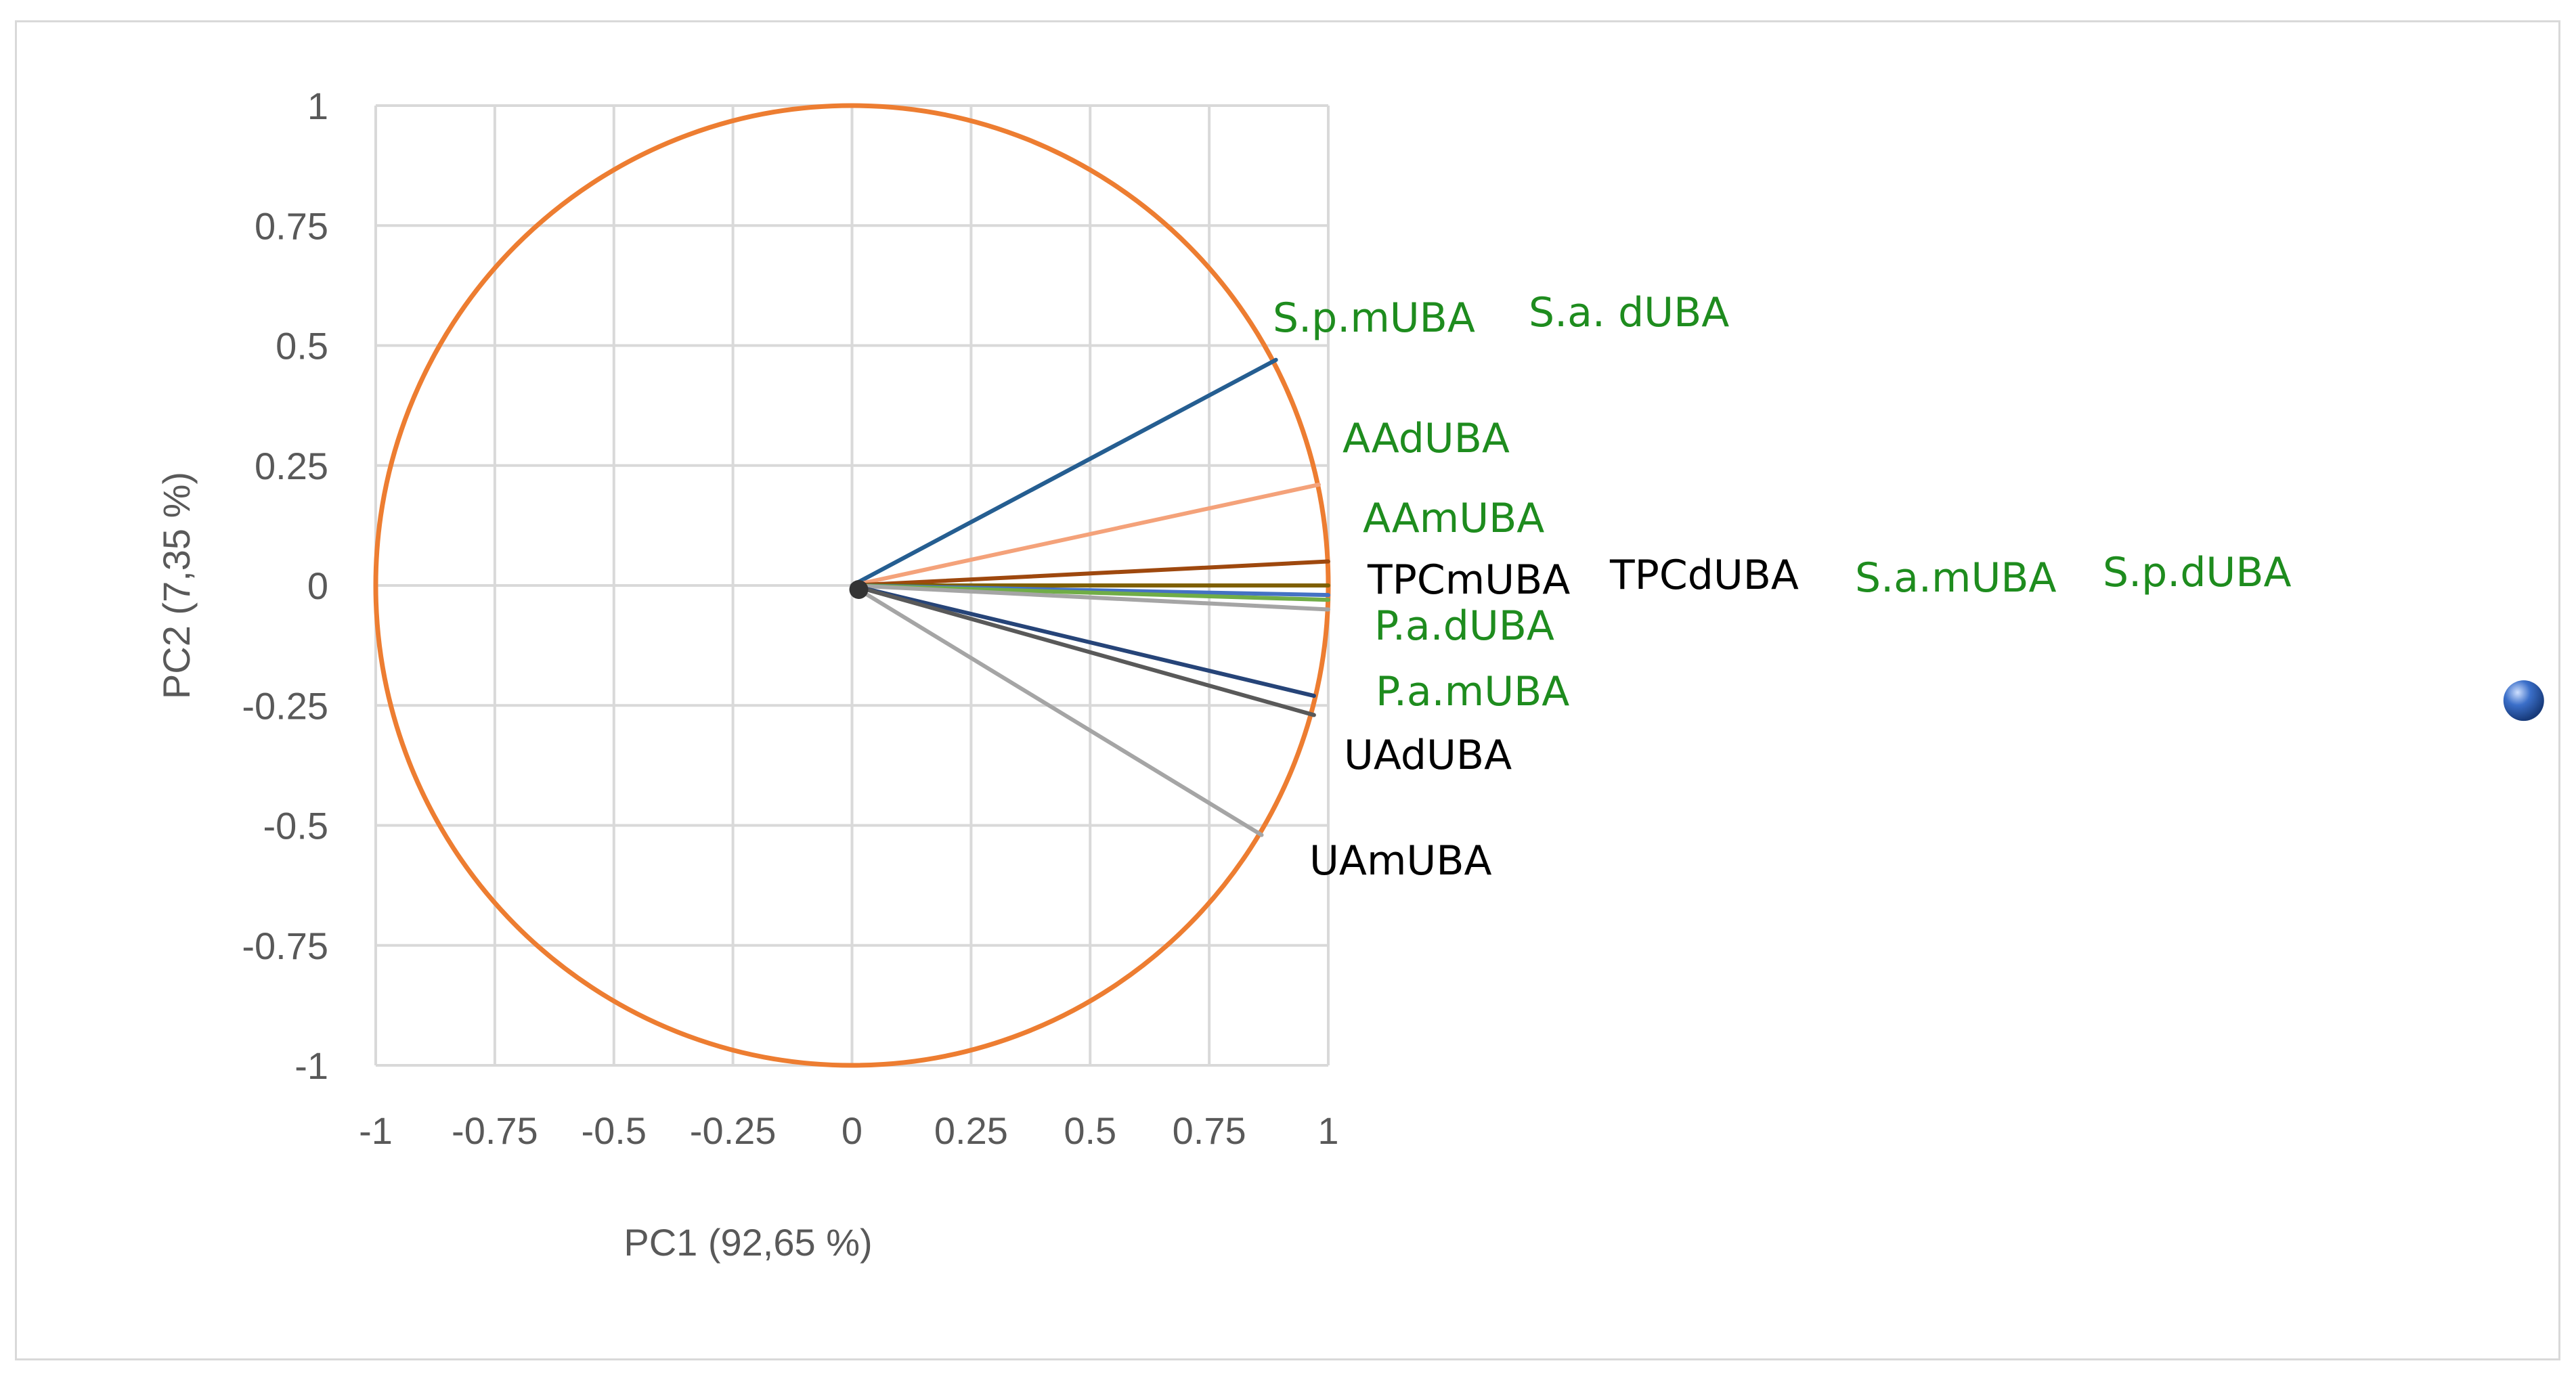 The width and height of the screenshot is (2576, 1376). What do you see at coordinates (376, 1130) in the screenshot?
I see `x-tick-label: -1` at bounding box center [376, 1130].